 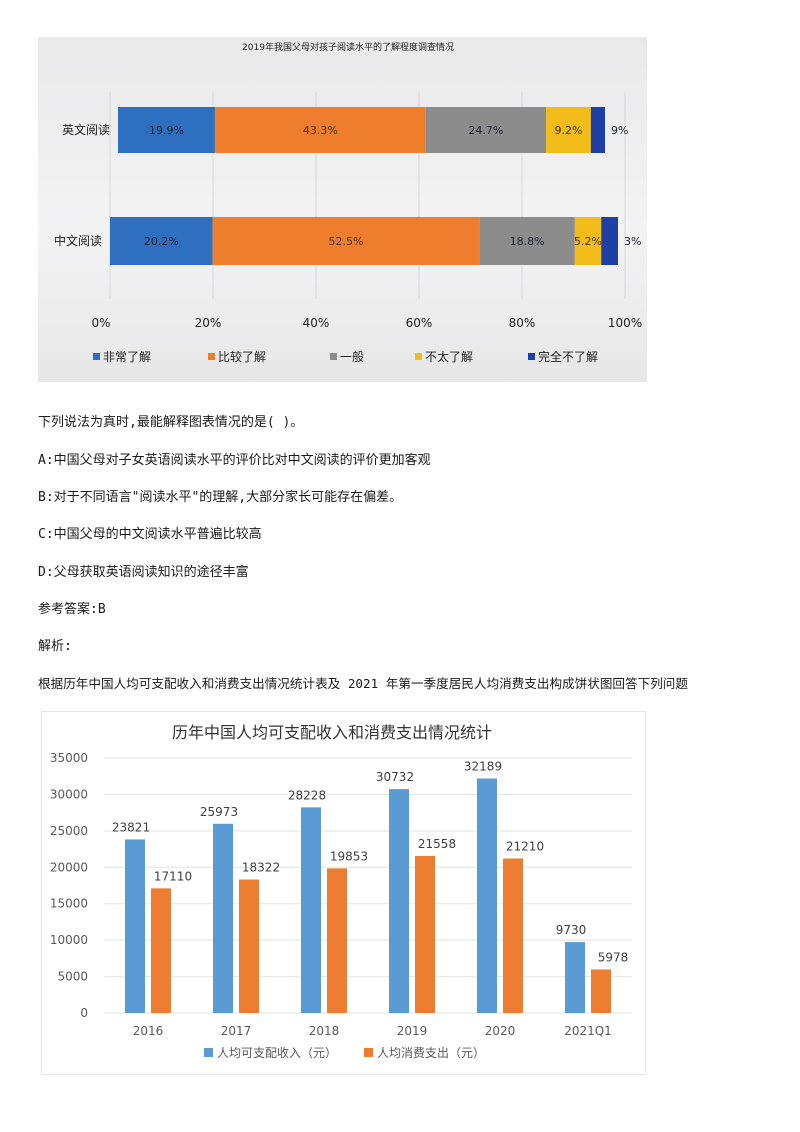 I want to click on y-tick-label: 30000, so click(x=69, y=794).